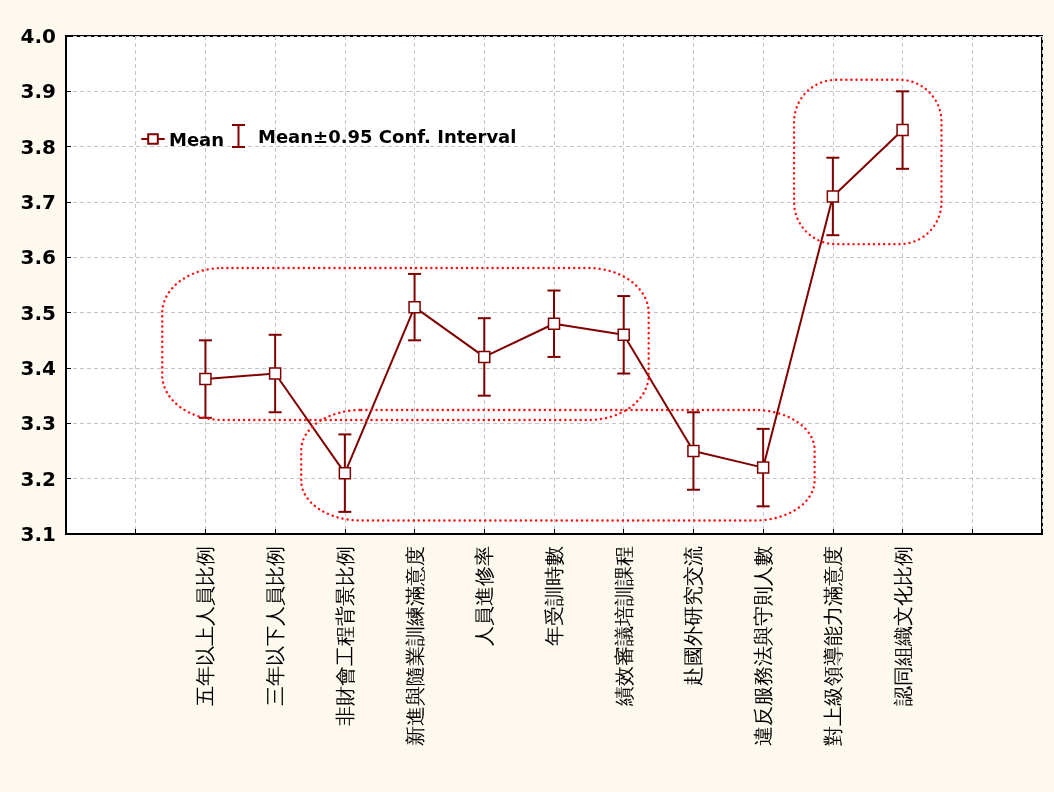  What do you see at coordinates (38, 368) in the screenshot?
I see `y-tick-label: 3.4` at bounding box center [38, 368].